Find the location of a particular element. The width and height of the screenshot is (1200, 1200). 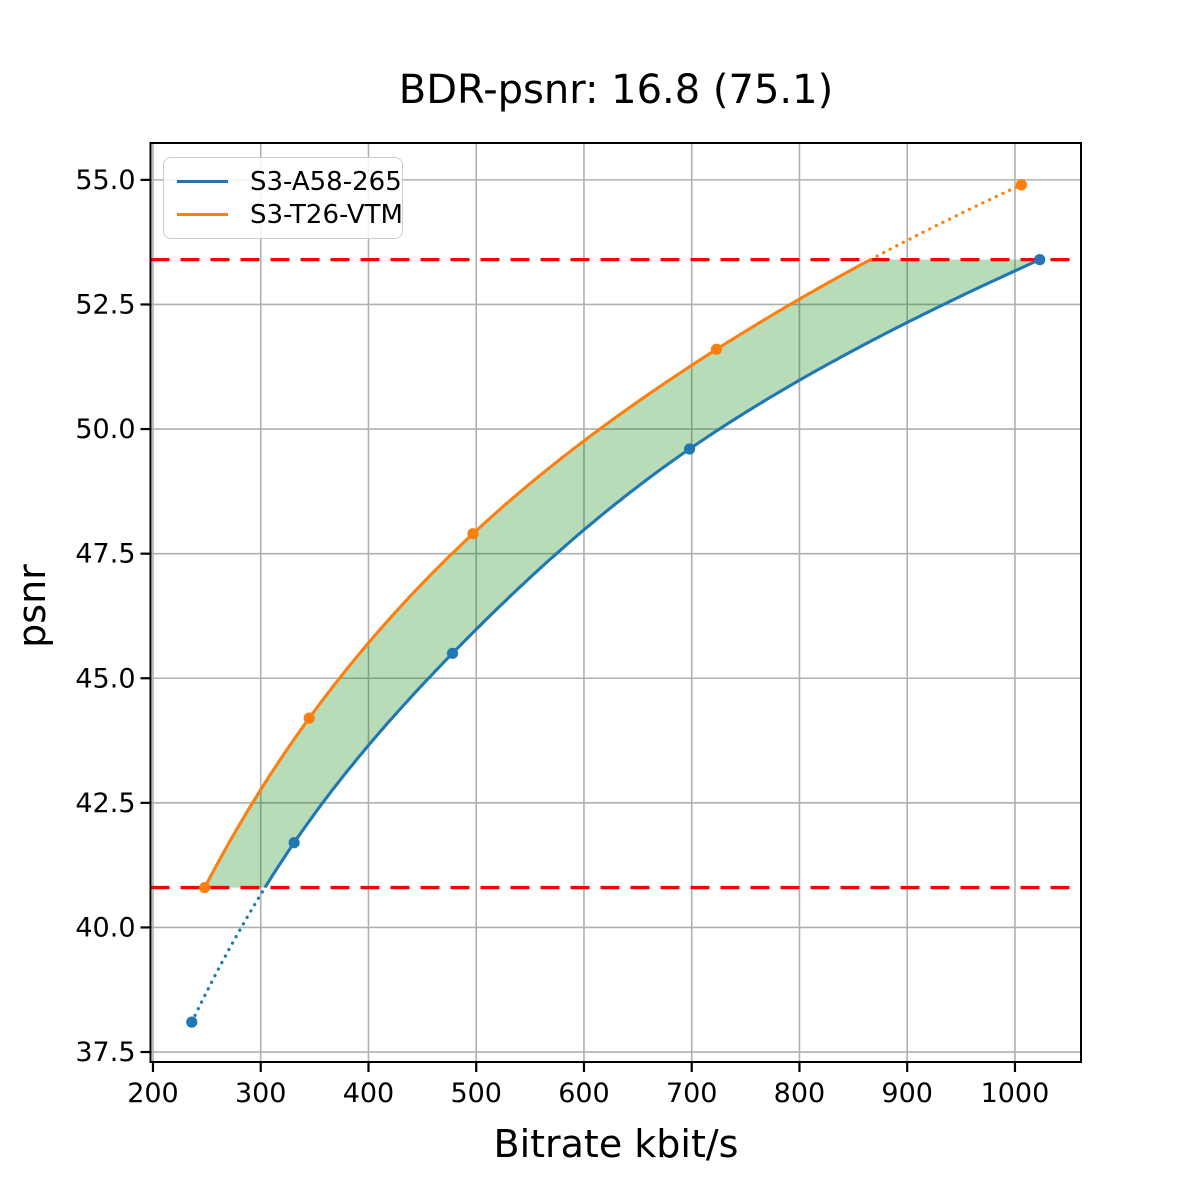

chart-title: BDR-psnr: 16.8 (75.1) is located at coordinates (616, 90).